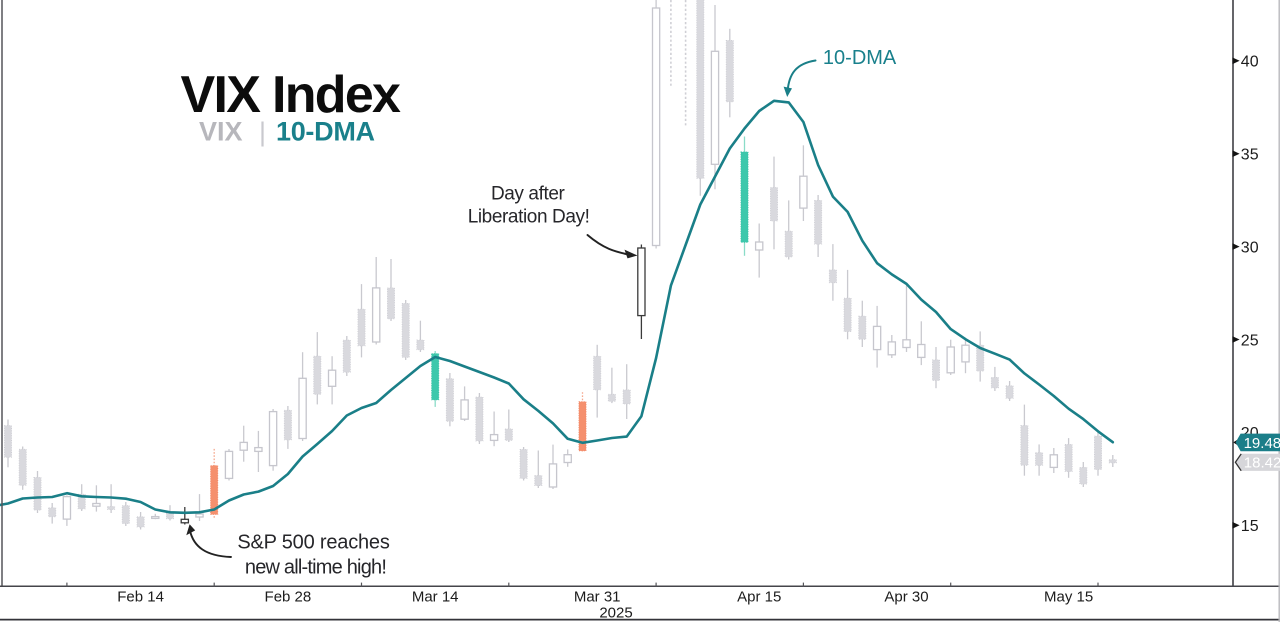 This screenshot has height=622, width=1280. I want to click on svg-text: Liberation Day!, so click(529, 217).